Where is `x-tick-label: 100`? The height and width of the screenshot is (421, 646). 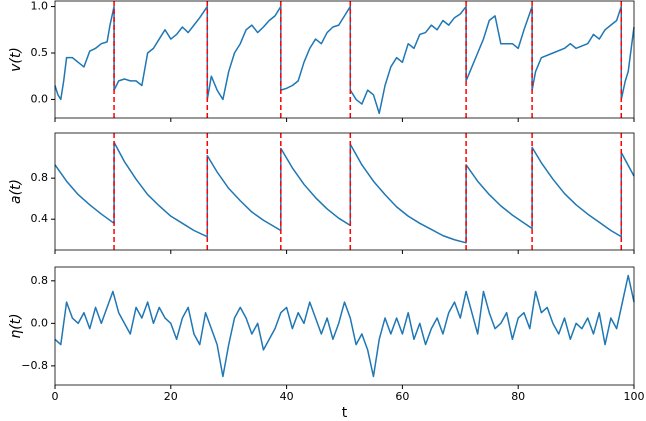 x-tick-label: 100 is located at coordinates (634, 396).